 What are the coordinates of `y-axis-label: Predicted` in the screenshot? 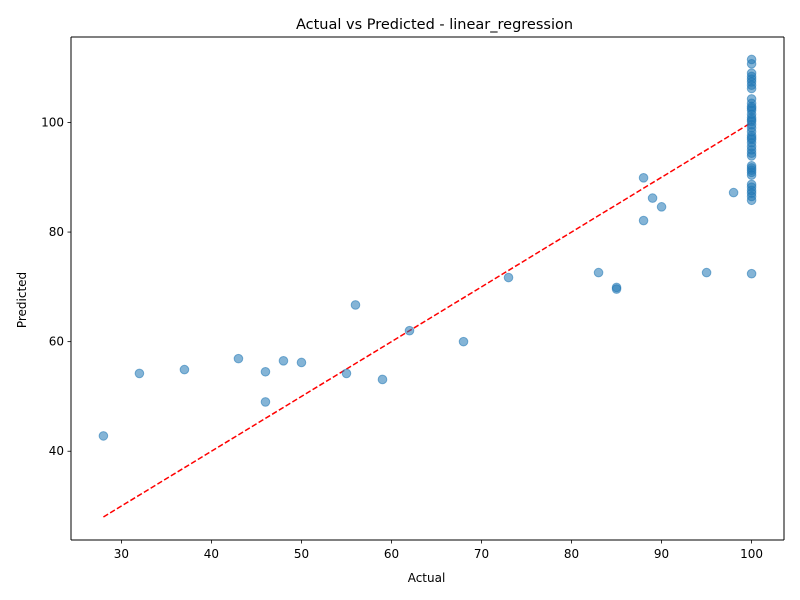 It's located at (22, 300).